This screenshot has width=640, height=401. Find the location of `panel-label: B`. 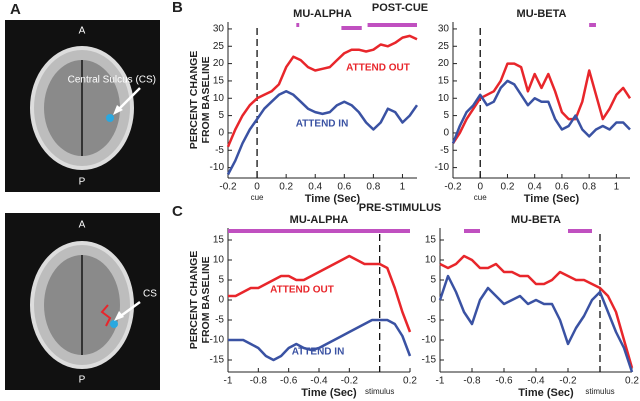

panel-label: B is located at coordinates (177, 8).